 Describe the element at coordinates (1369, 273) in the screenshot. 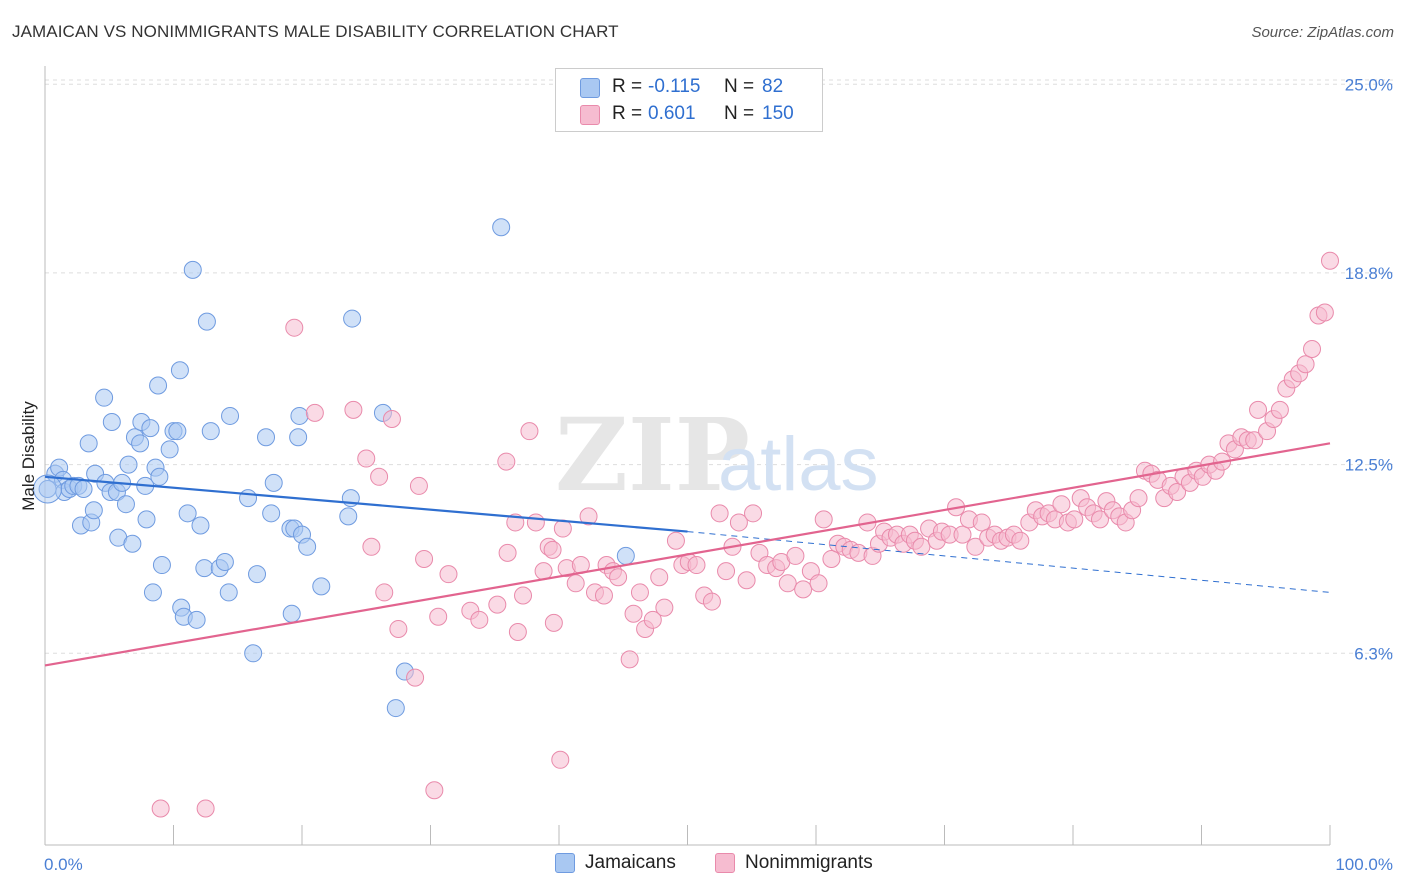

I see `y-tick-label: 18.8%` at that location.